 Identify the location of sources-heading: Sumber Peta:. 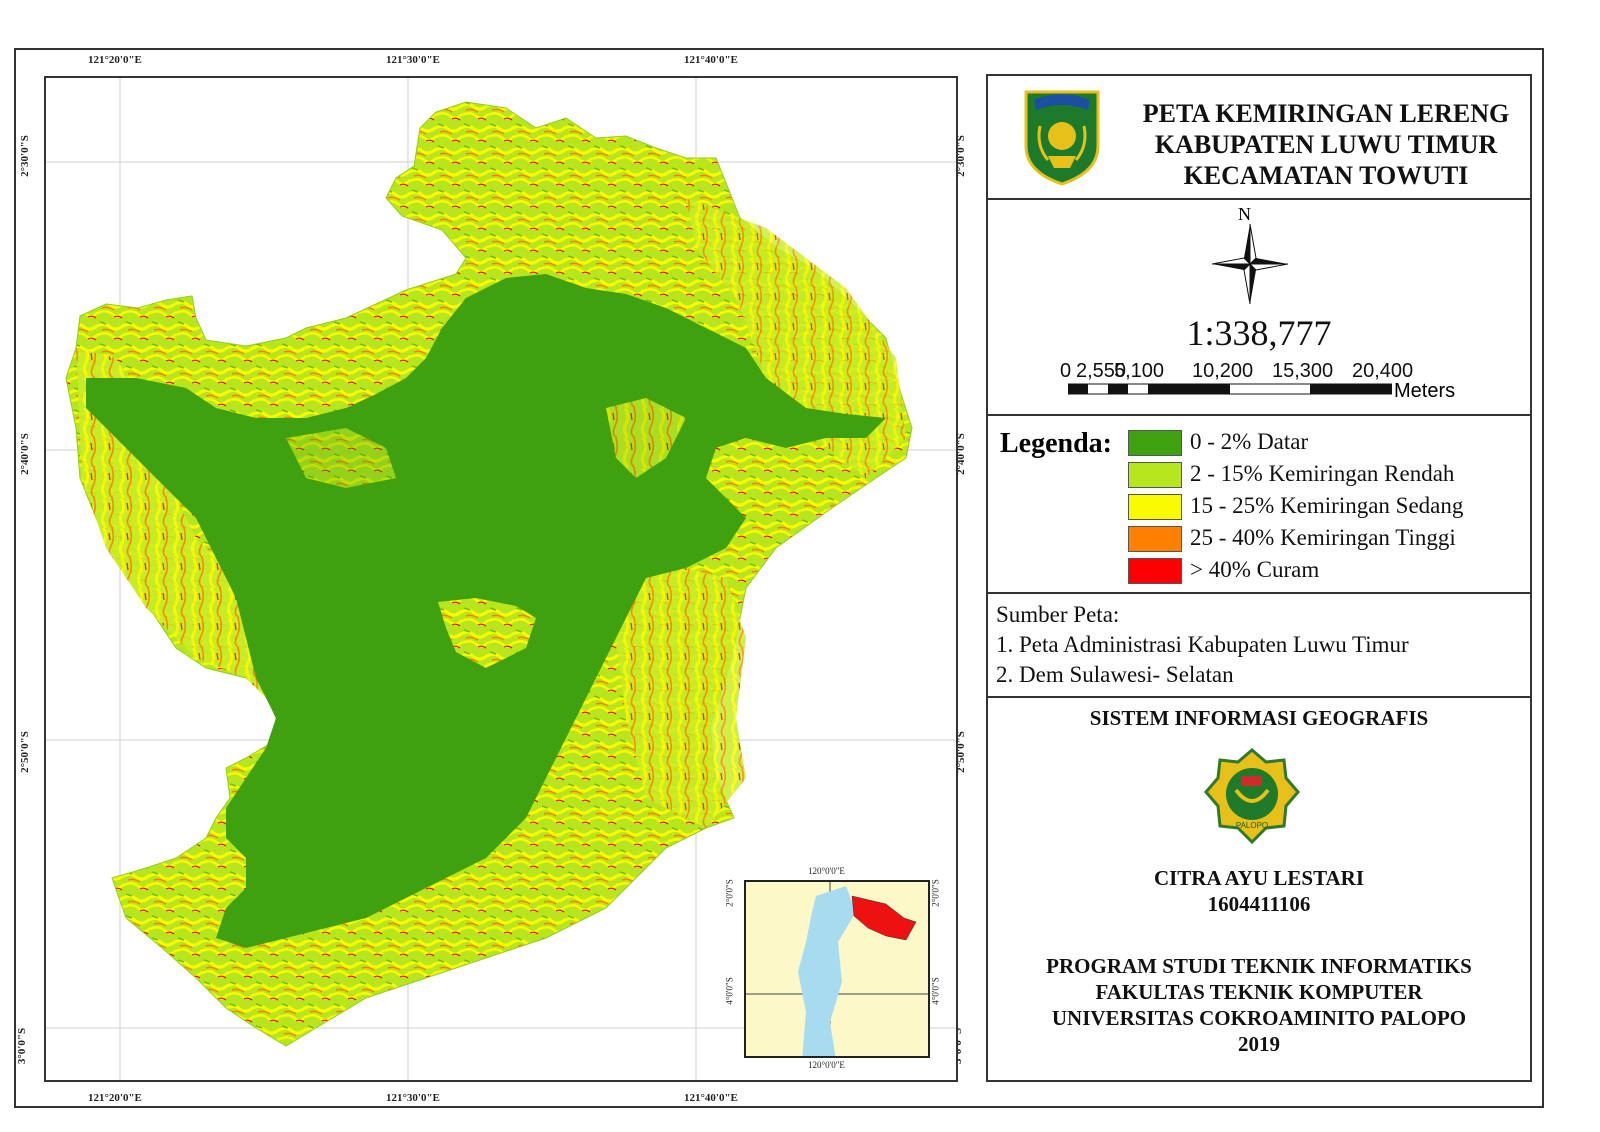
(1058, 614).